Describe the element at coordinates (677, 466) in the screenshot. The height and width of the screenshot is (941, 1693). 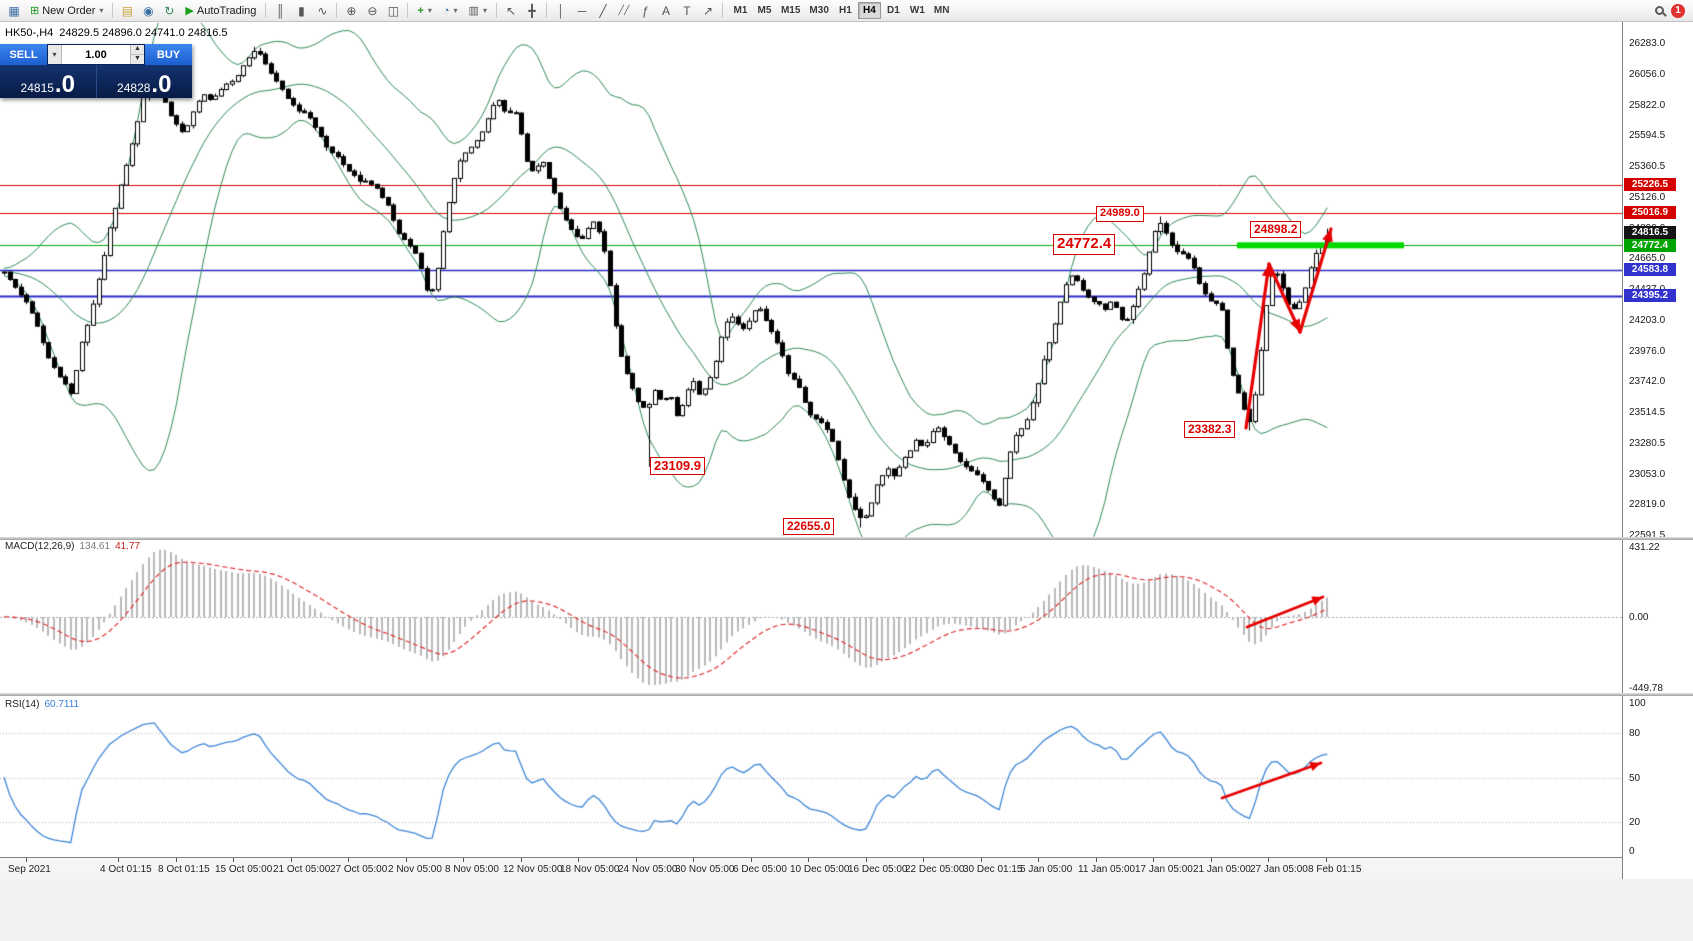
I see `price-callout: 23109.9` at that location.